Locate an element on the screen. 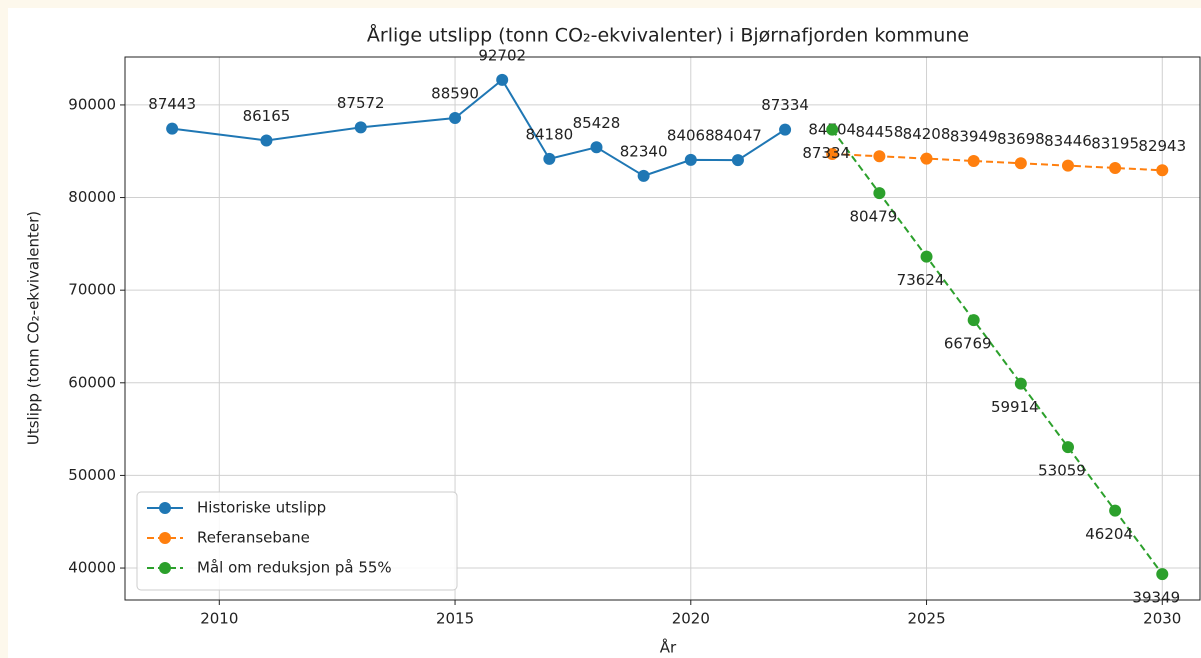 The image size is (1201, 658). legend-label: Referansebane is located at coordinates (253, 538).